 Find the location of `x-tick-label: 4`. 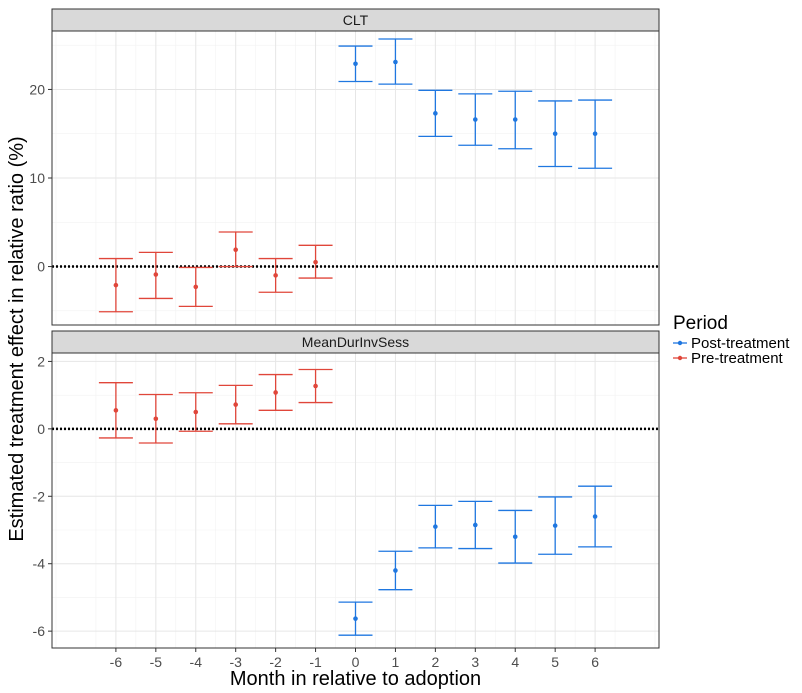

x-tick-label: 4 is located at coordinates (515, 662).